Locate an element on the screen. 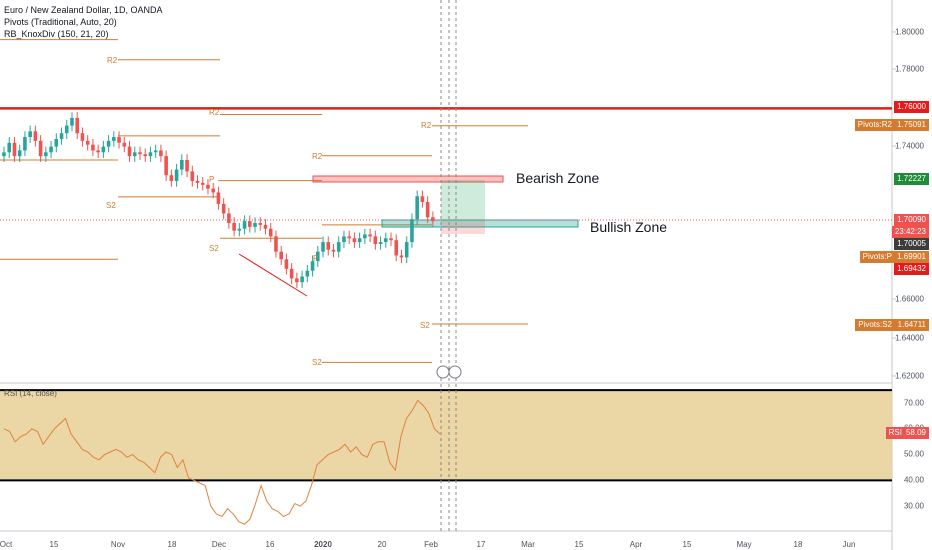 The height and width of the screenshot is (550, 932). bullish-zone-label: Bullish Zone is located at coordinates (629, 227).